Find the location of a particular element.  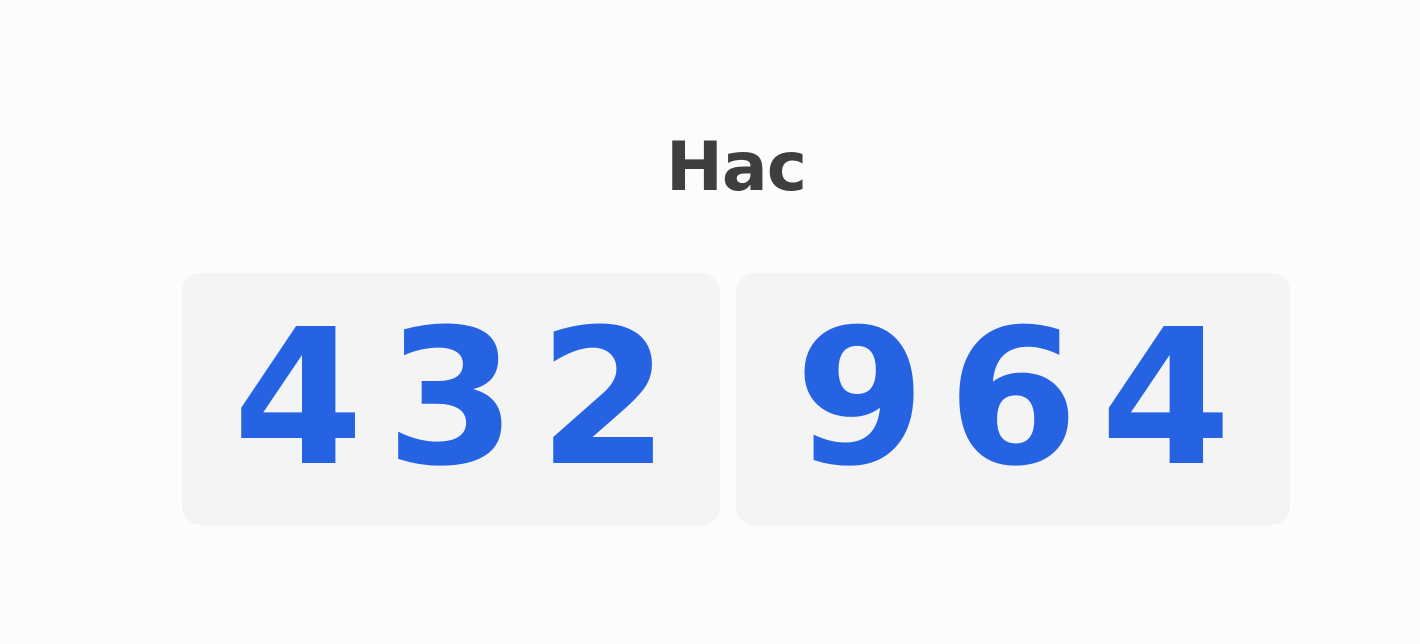

counter-digits-left: 432 is located at coordinates (462, 398).